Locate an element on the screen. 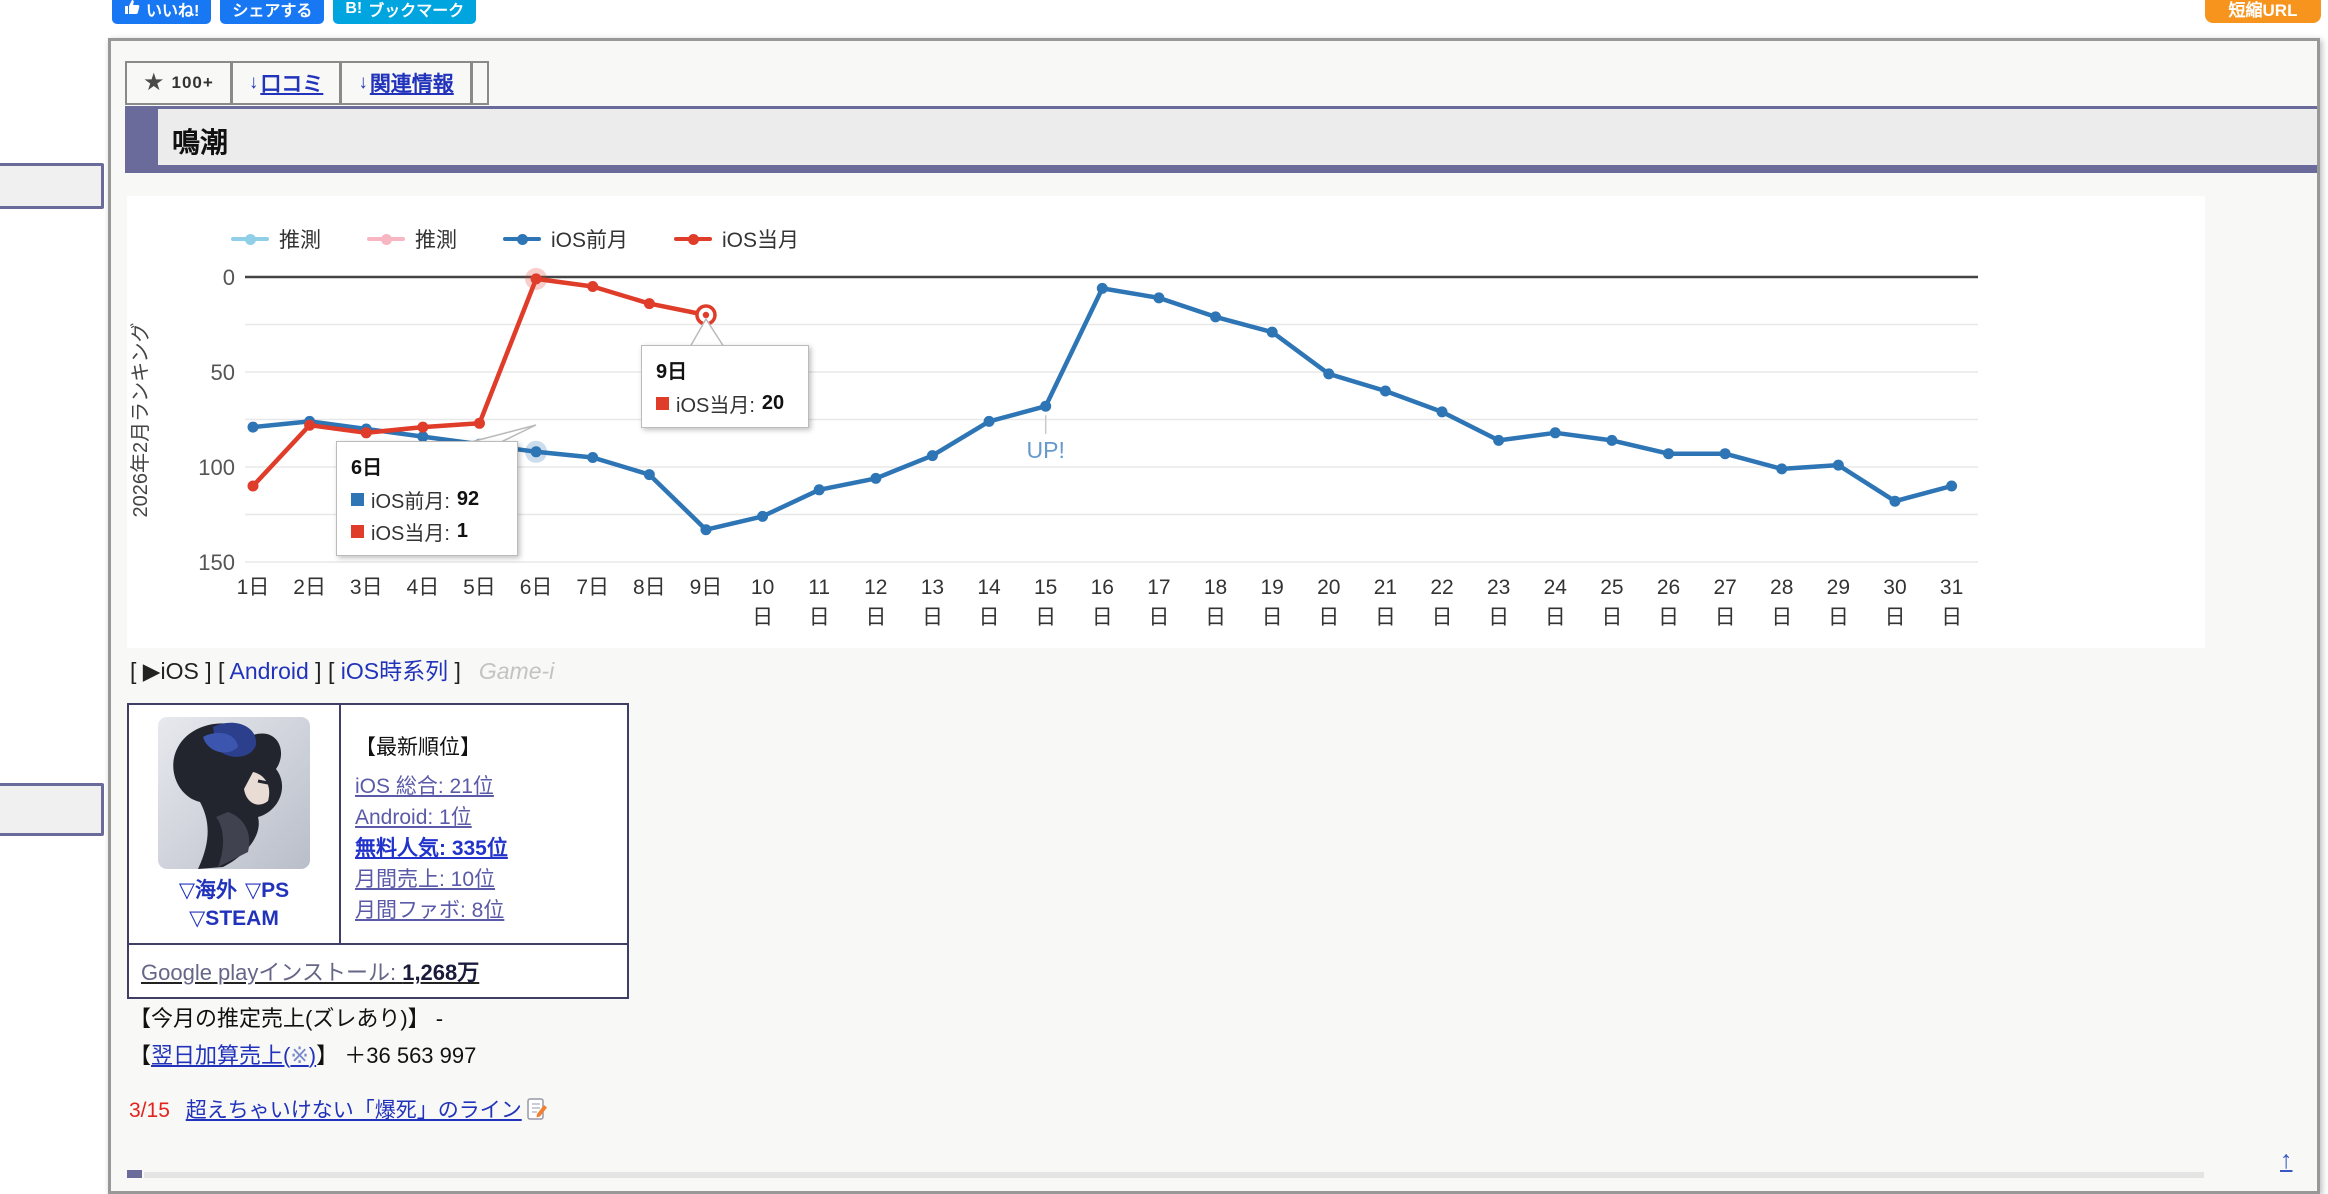 The image size is (2328, 1194). reviews-link: 口コミ is located at coordinates (292, 84).